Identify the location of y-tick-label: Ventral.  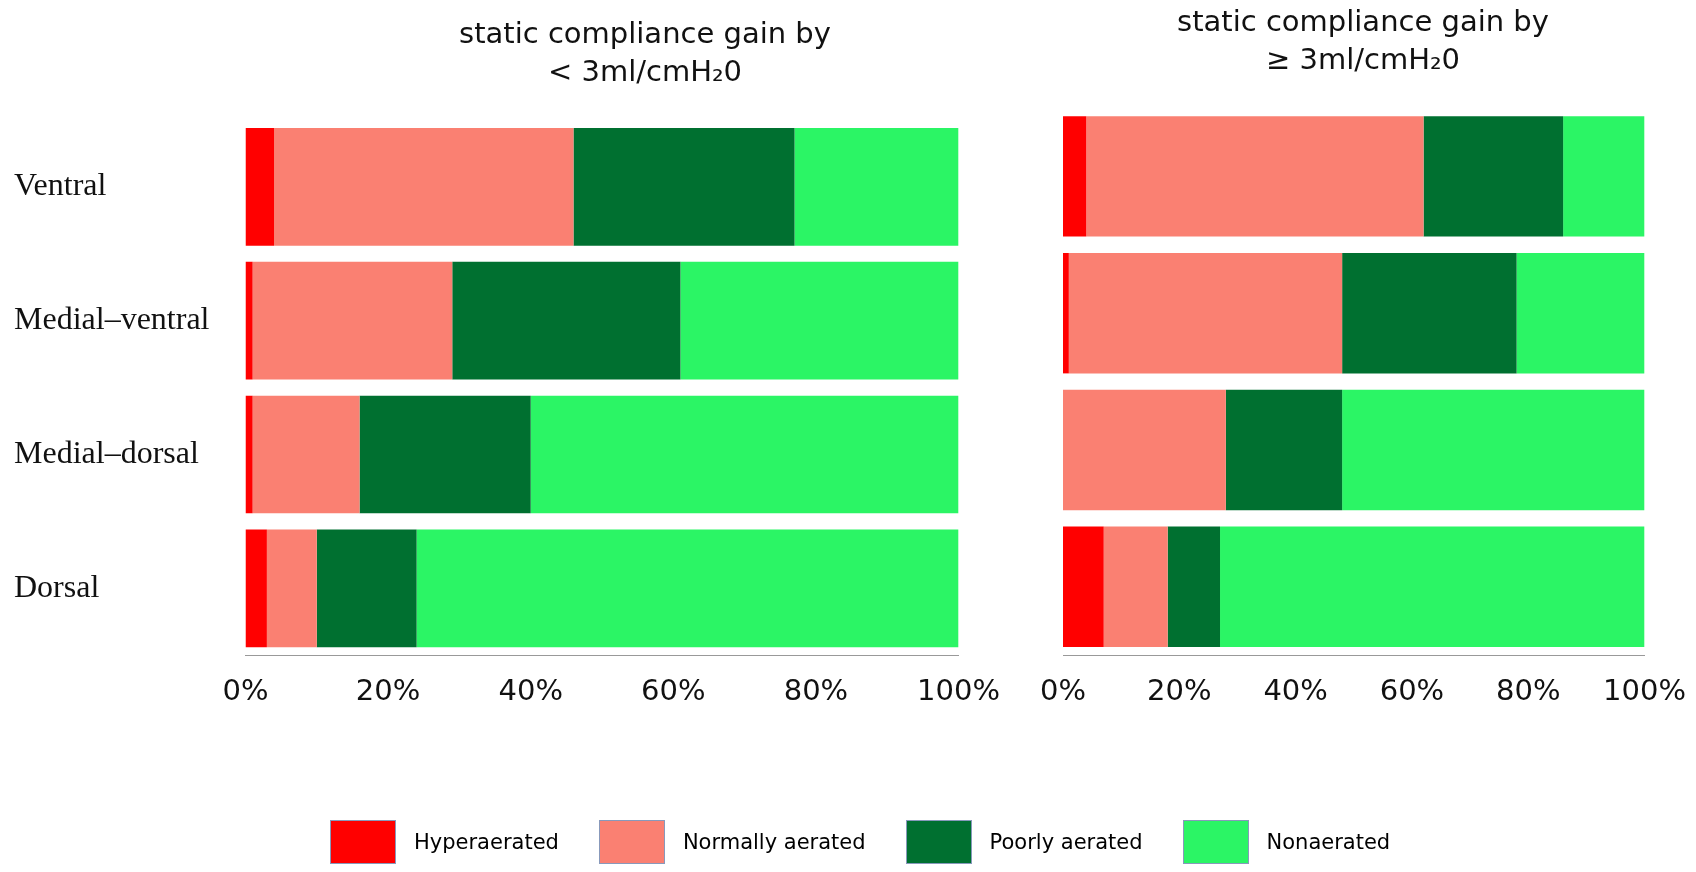
(60, 184).